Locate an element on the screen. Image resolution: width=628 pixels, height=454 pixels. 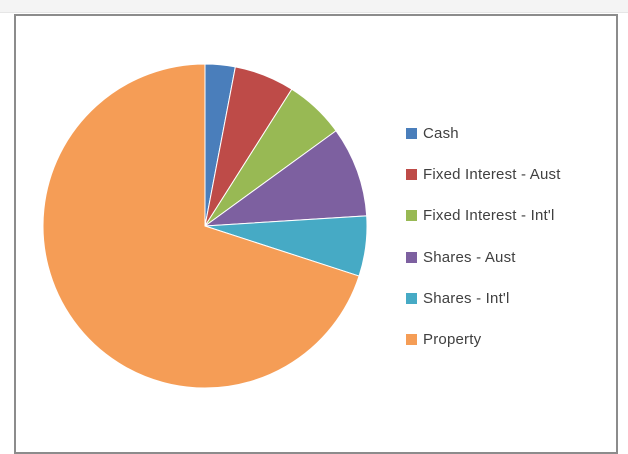
legend-label: Shares - Aust is located at coordinates (469, 257).